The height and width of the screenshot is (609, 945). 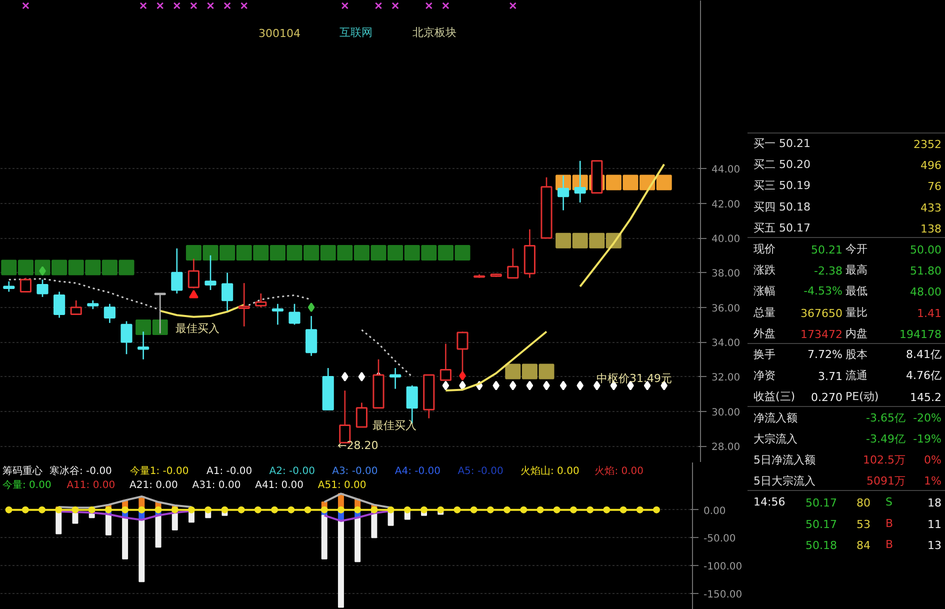 What do you see at coordinates (765, 375) in the screenshot?
I see `text: 净资` at bounding box center [765, 375].